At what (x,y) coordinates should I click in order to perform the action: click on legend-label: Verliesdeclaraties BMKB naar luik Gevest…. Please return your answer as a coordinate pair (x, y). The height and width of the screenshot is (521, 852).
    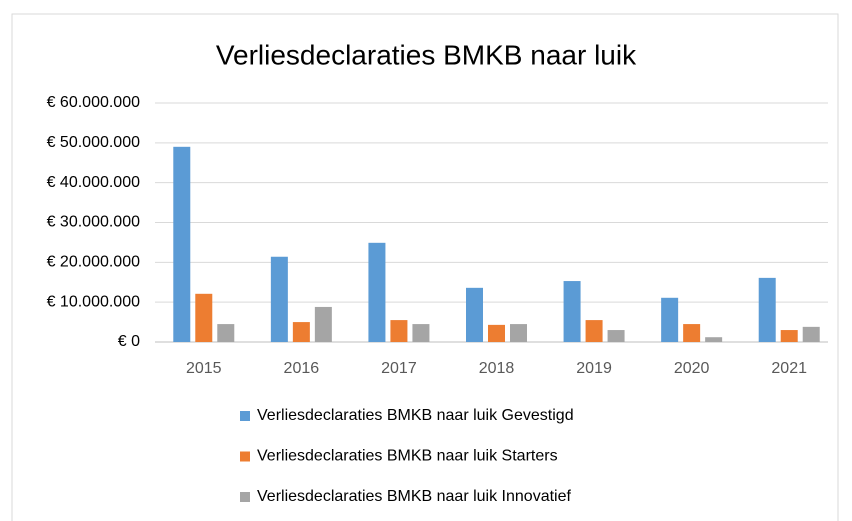
    Looking at the image, I should click on (415, 415).